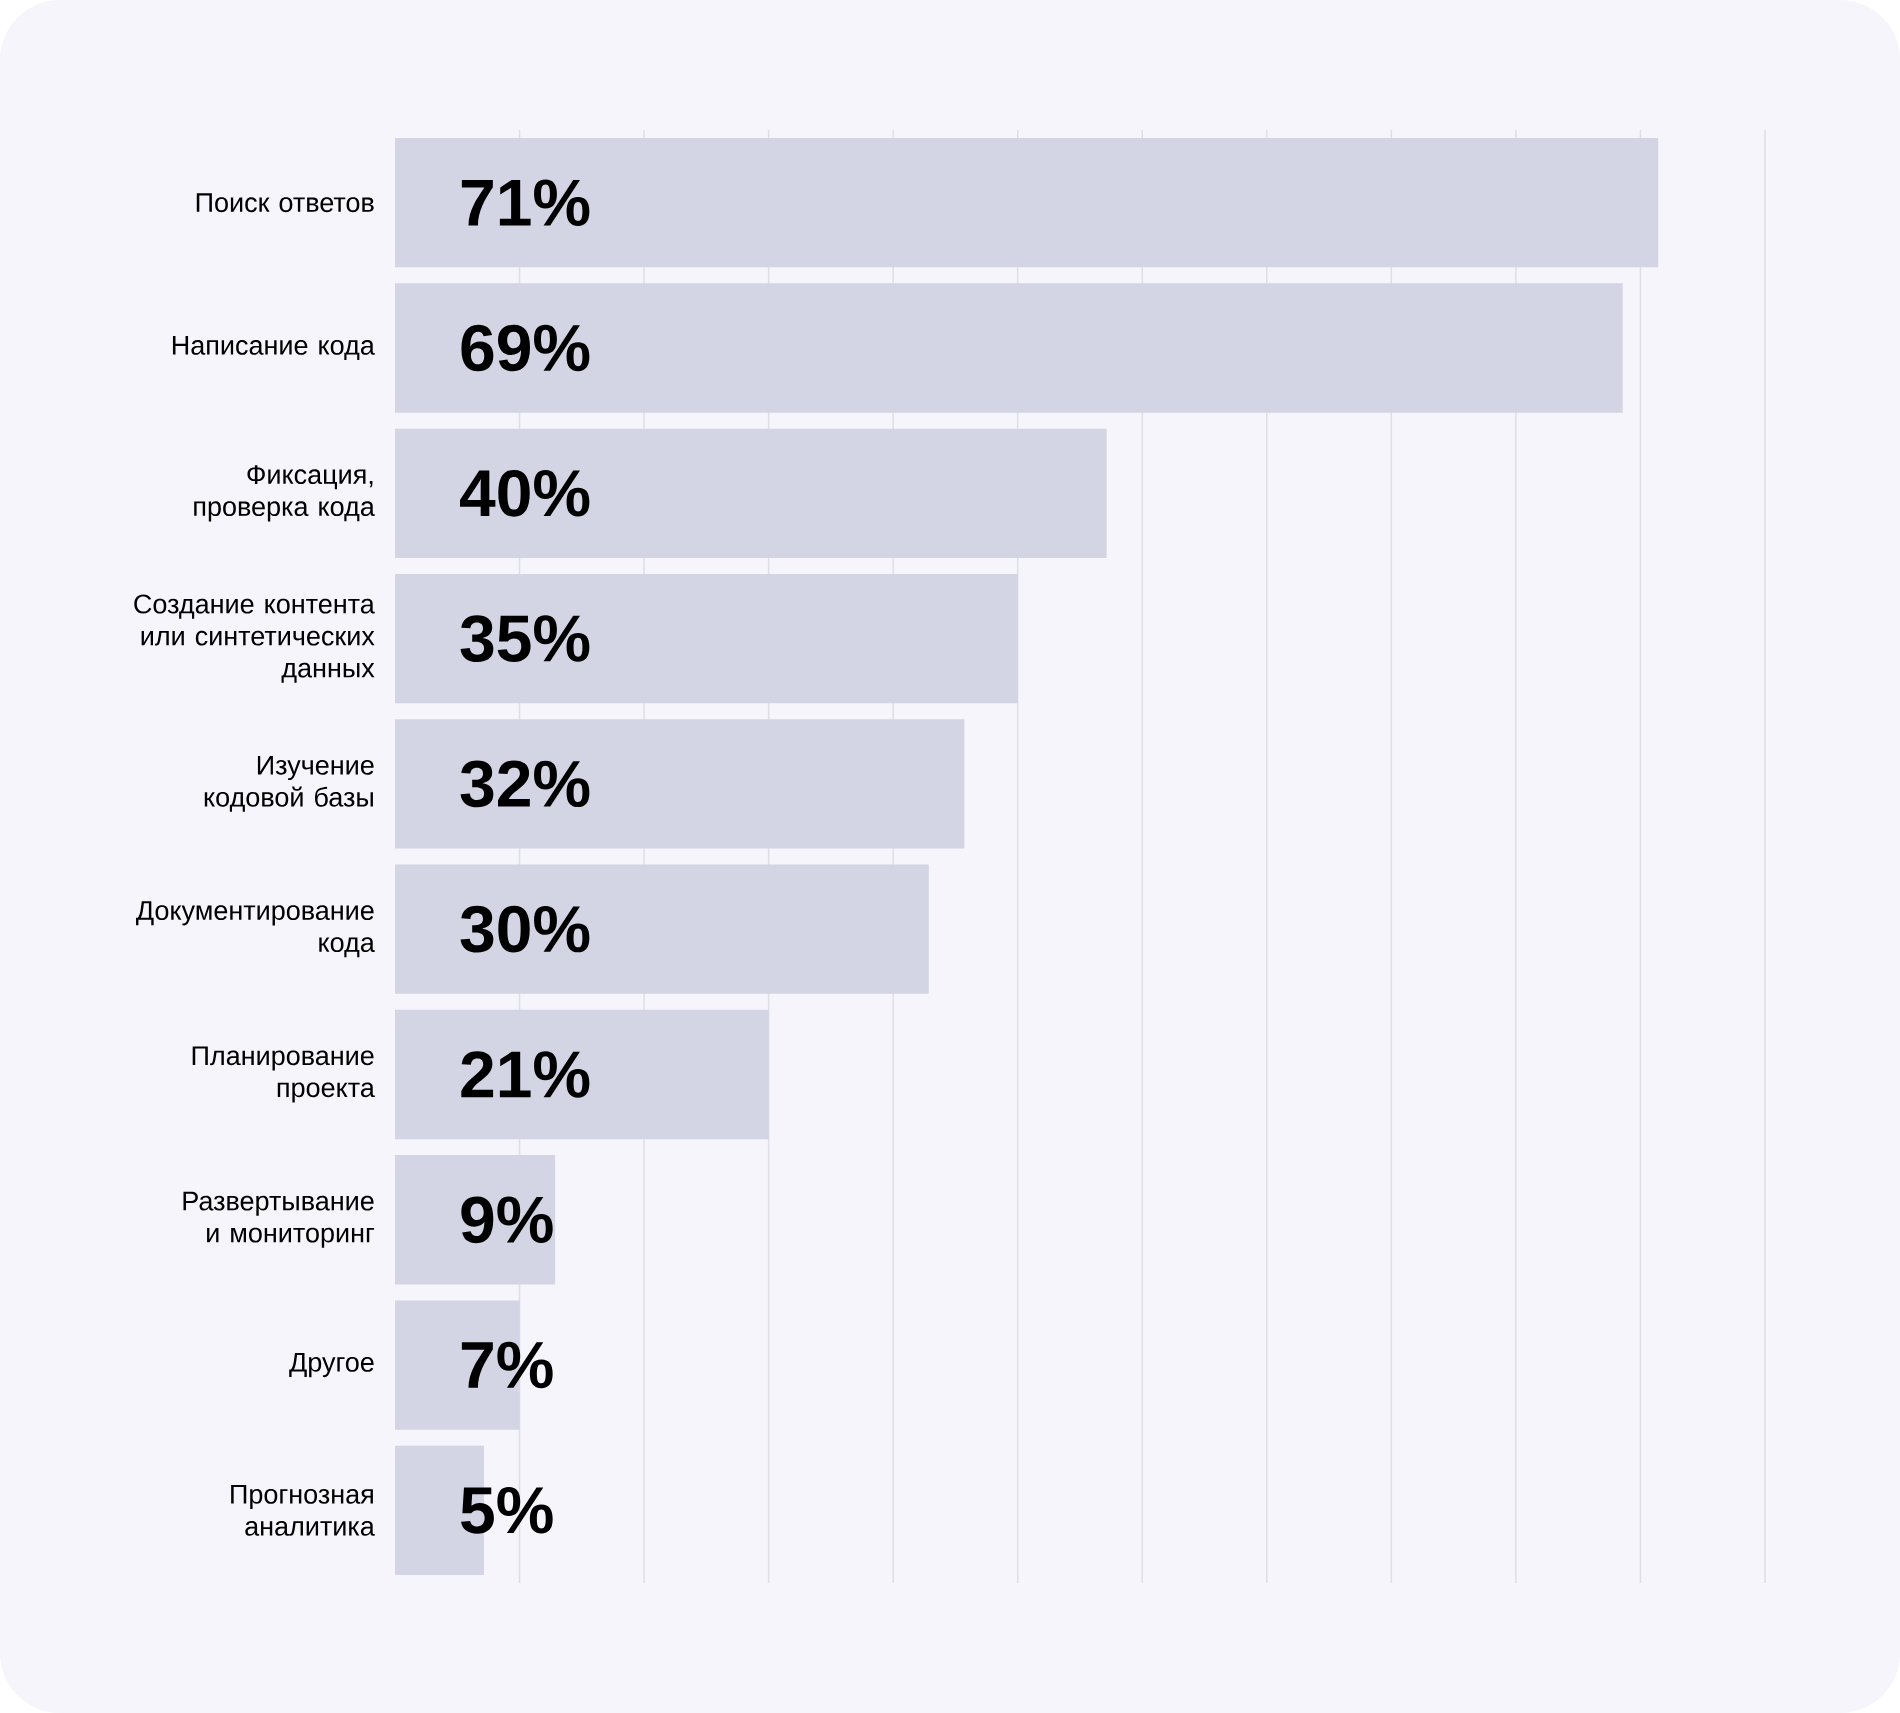  What do you see at coordinates (331, 1365) in the screenshot?
I see `y-tick-label: Другое` at bounding box center [331, 1365].